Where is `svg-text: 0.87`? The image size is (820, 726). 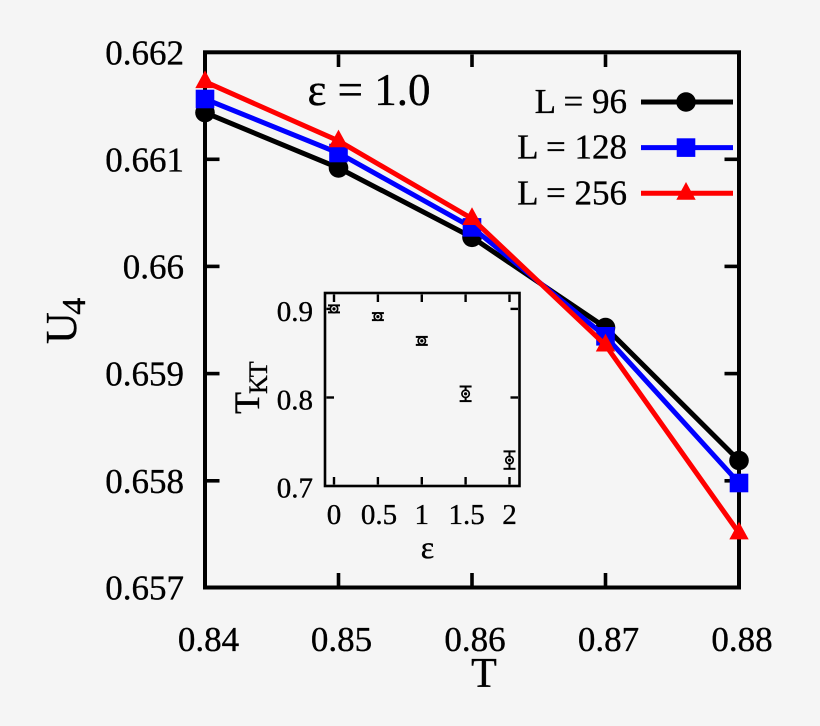
svg-text: 0.87 is located at coordinates (608, 639).